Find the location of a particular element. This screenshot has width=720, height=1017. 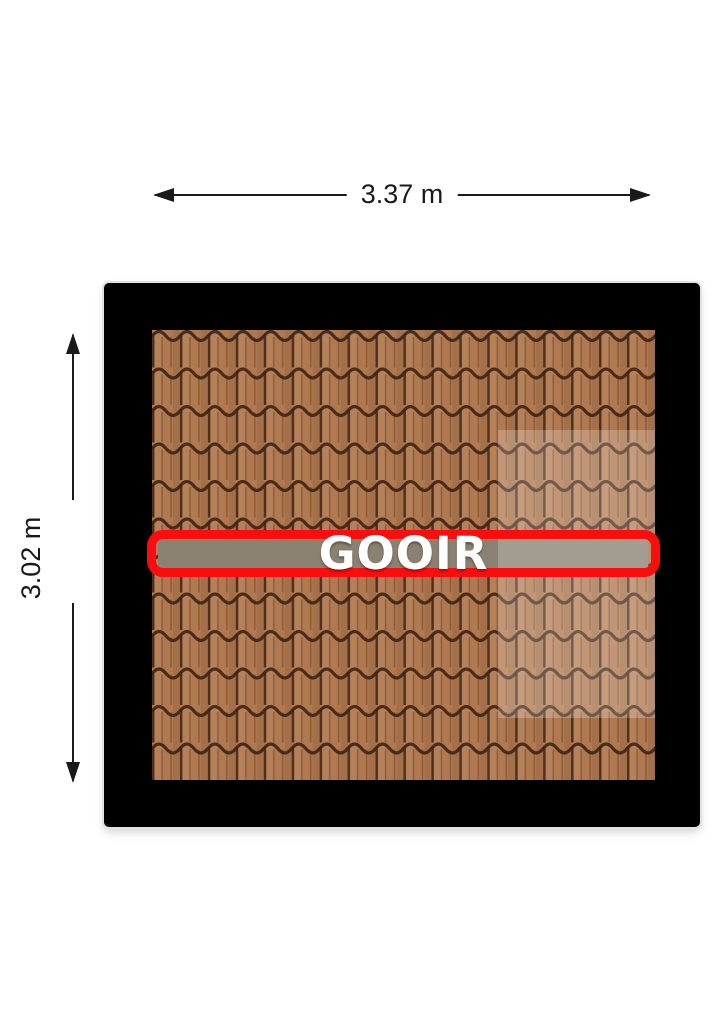

gutter-label: GOOIR is located at coordinates (403, 553).